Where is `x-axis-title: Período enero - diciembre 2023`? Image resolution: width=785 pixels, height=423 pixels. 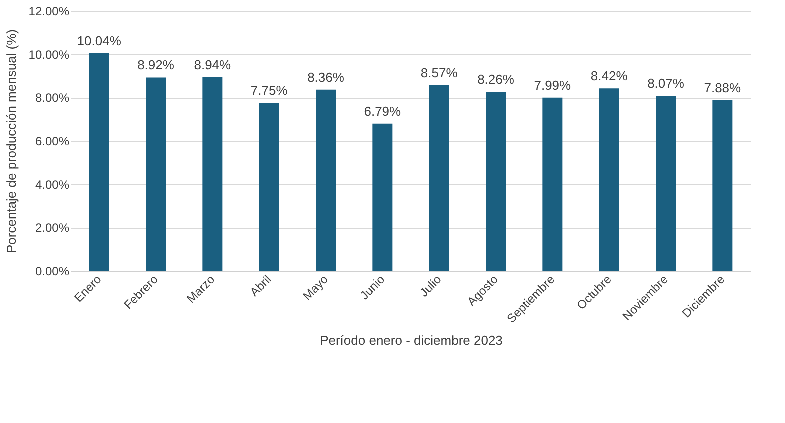
x-axis-title: Período enero - diciembre 2023 is located at coordinates (411, 340).